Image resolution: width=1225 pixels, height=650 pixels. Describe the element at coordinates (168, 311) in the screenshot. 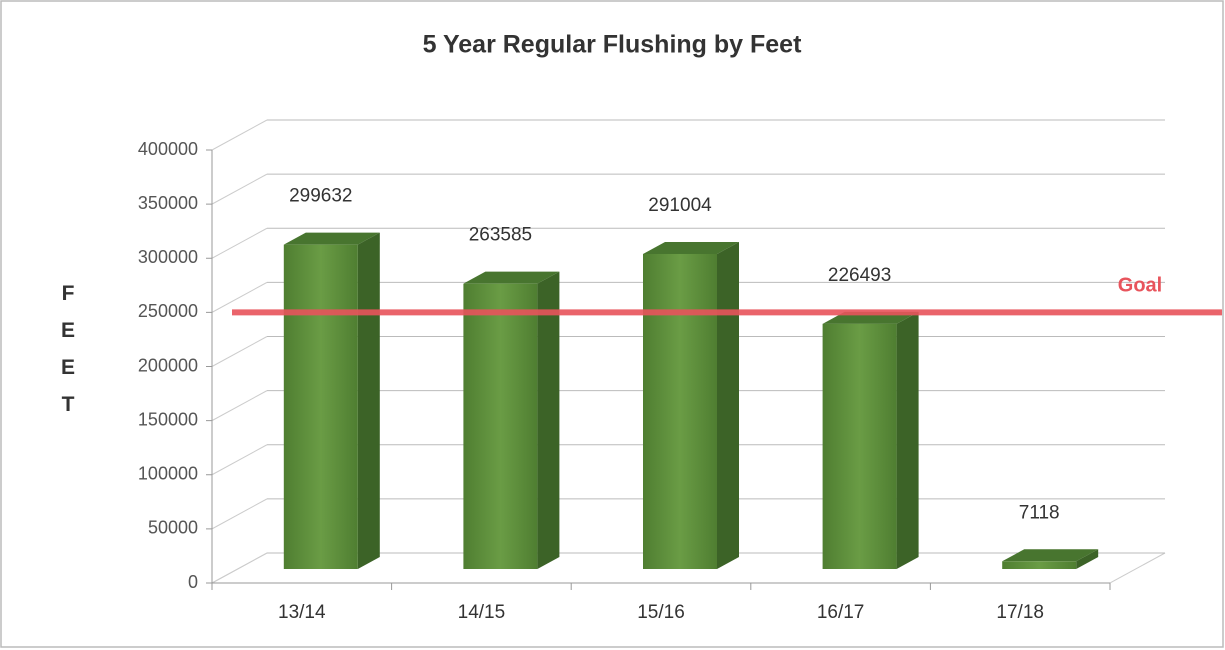

I see `y-tick-label: 250000` at that location.